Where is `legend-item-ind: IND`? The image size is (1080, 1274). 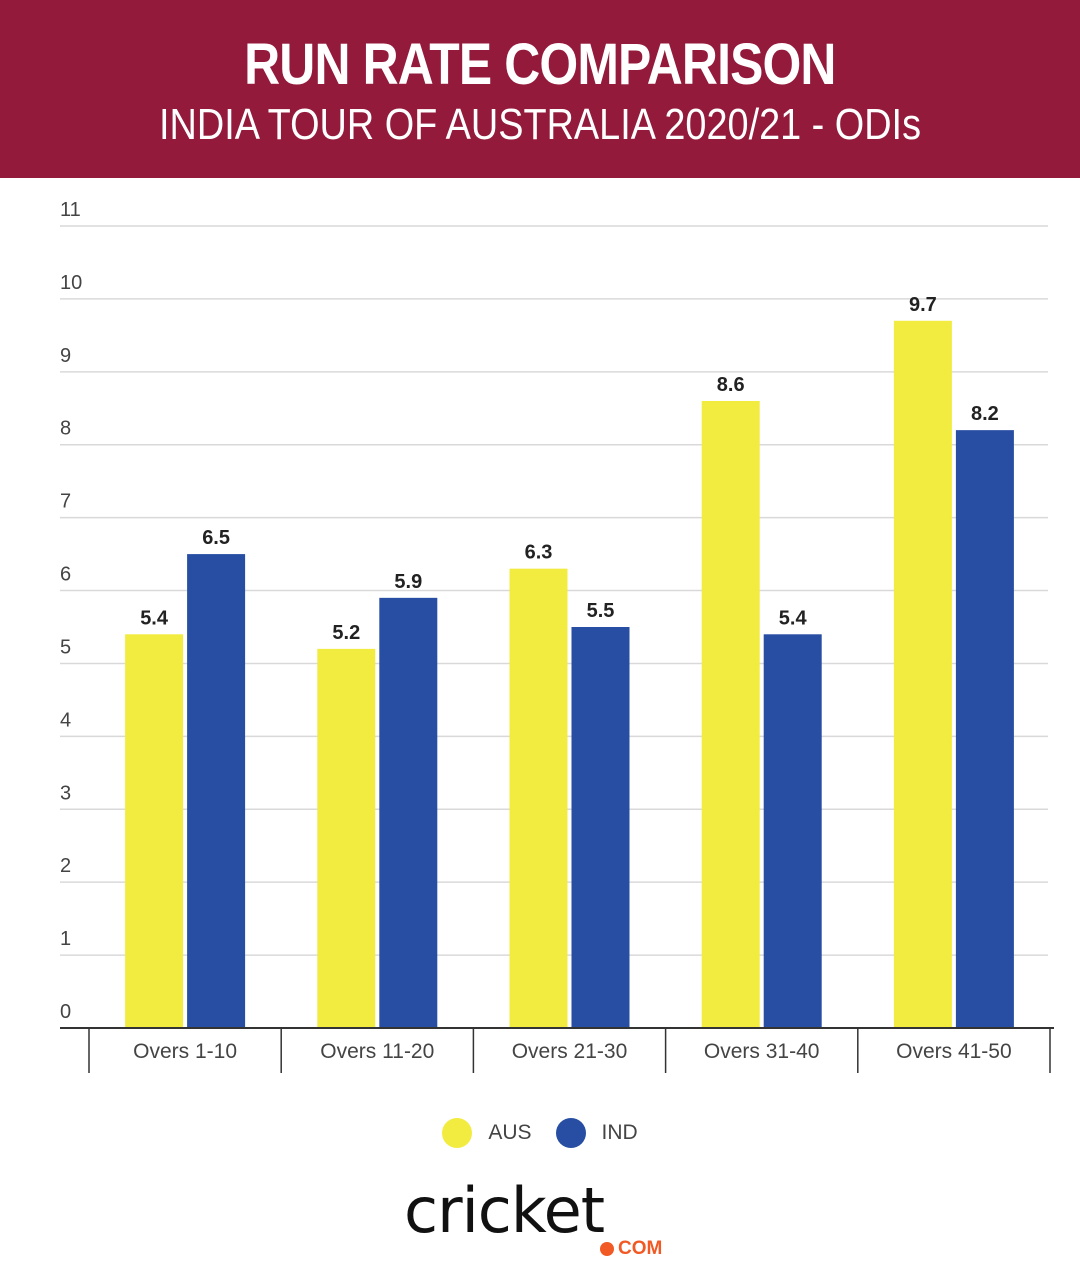
legend-item-ind: IND is located at coordinates (596, 1133).